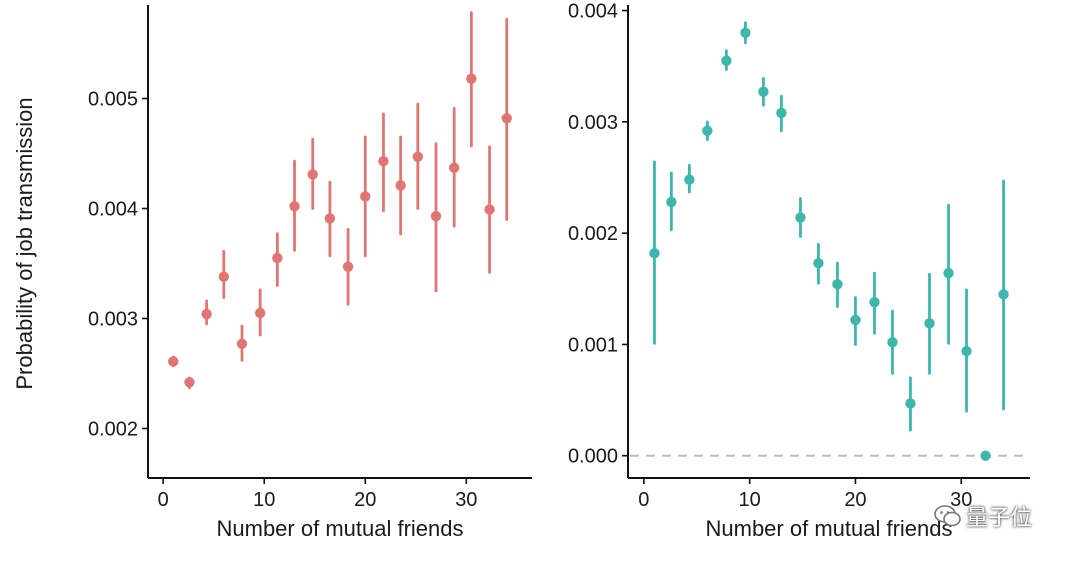 The height and width of the screenshot is (563, 1080). What do you see at coordinates (593, 457) in the screenshot?
I see `y-tick-label: 0.000` at bounding box center [593, 457].